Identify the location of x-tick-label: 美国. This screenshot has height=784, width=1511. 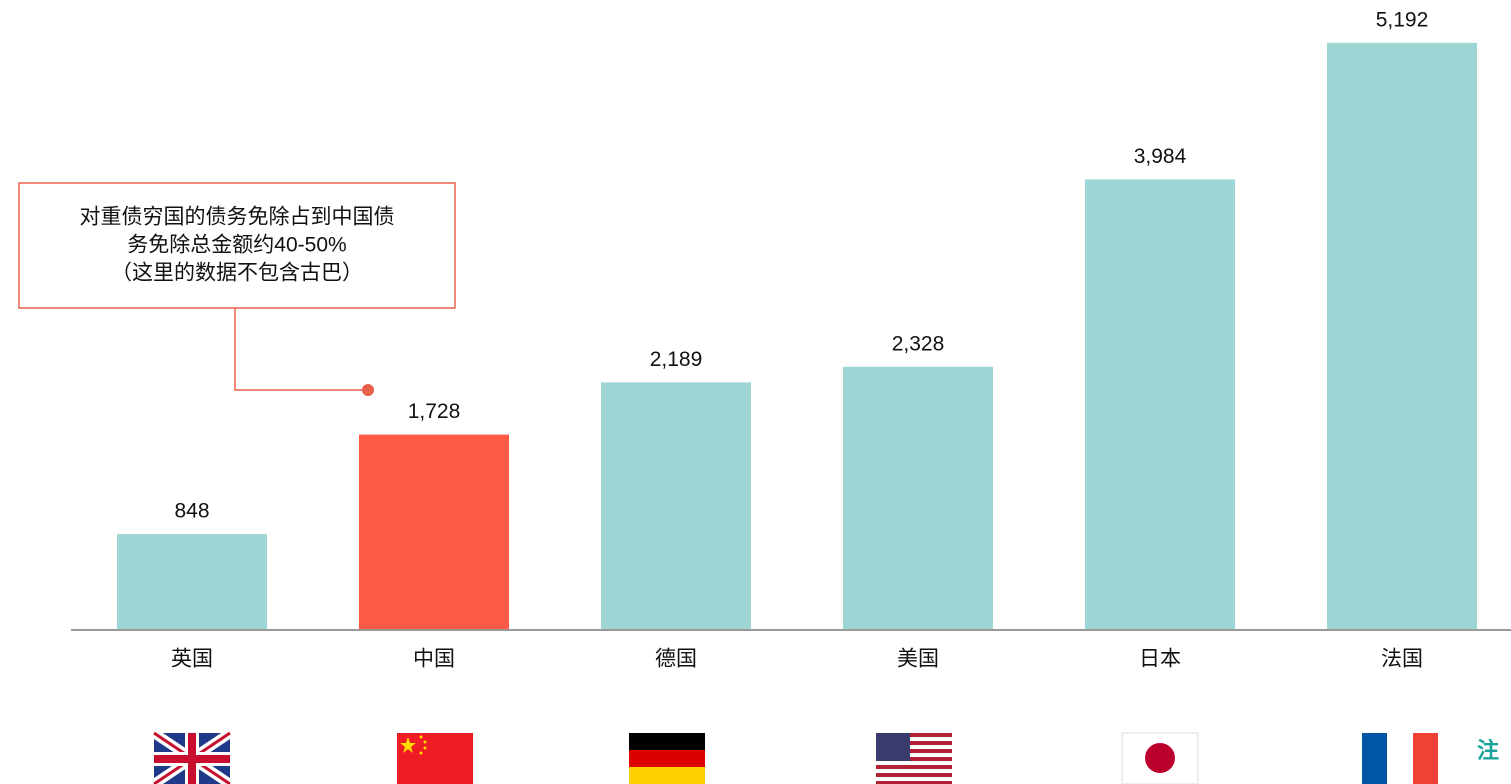
(918, 659).